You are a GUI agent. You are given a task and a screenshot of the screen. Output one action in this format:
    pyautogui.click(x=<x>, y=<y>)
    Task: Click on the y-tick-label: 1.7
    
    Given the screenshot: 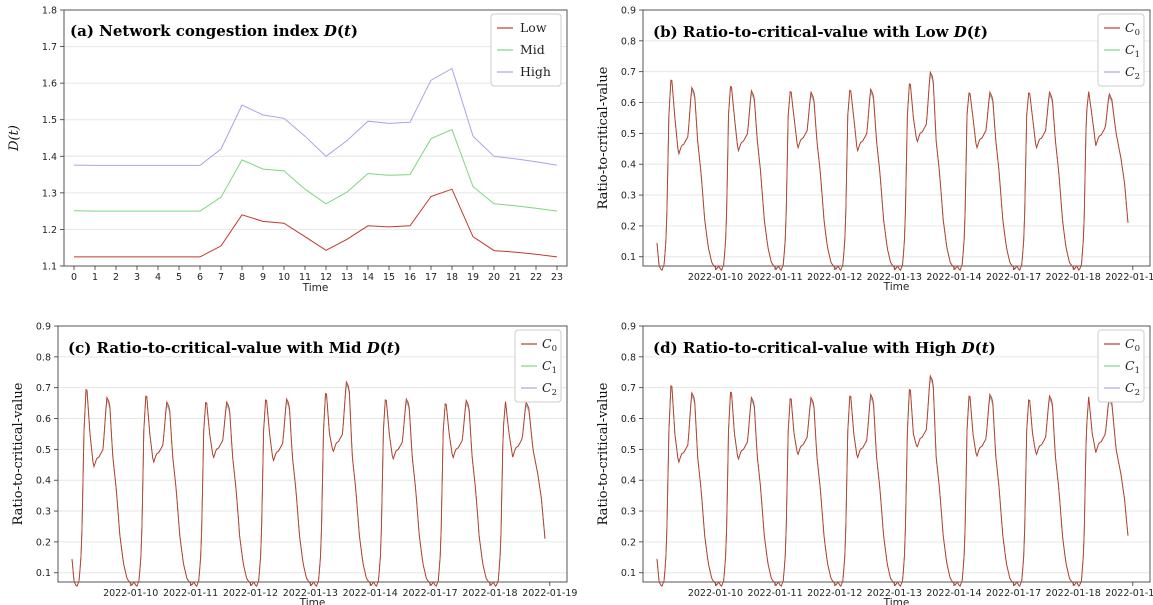 What is the action you would take?
    pyautogui.click(x=49, y=47)
    